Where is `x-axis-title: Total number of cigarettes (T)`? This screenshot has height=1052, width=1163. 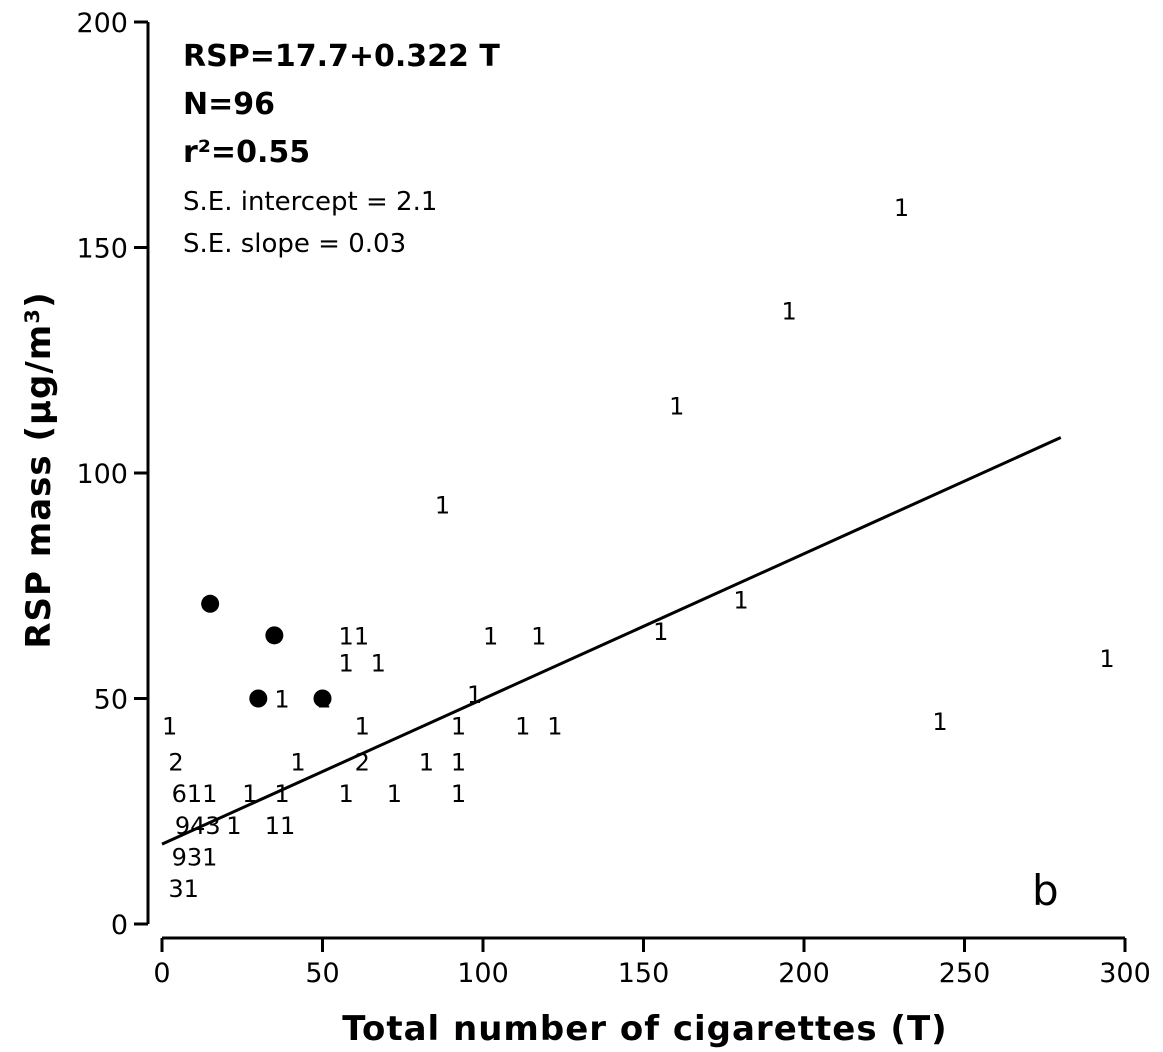 x-axis-title: Total number of cigarettes (T) is located at coordinates (644, 1029).